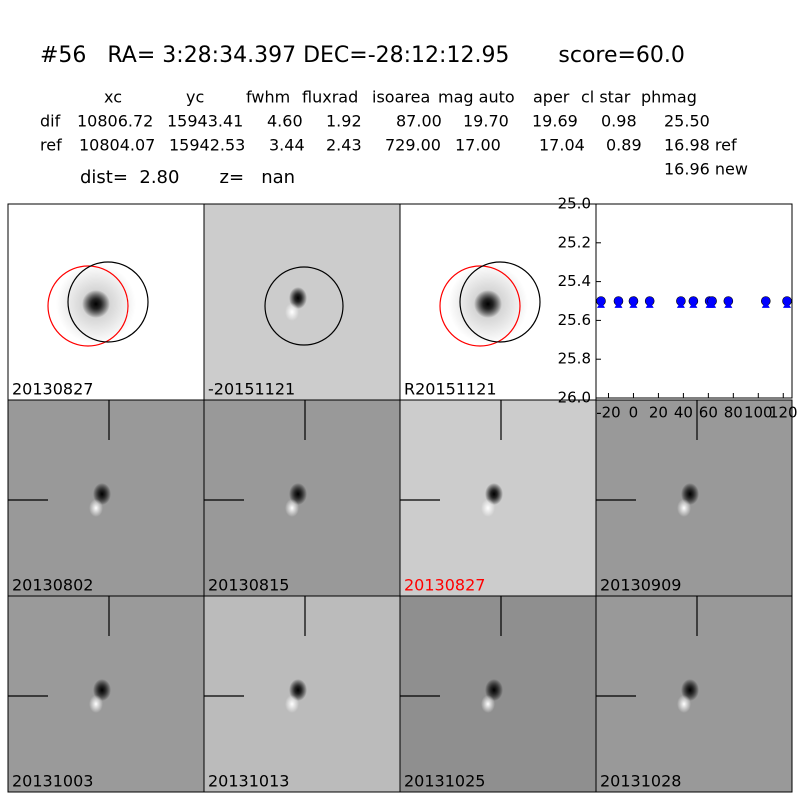  I want to click on column-header: fwhm, so click(268, 97).